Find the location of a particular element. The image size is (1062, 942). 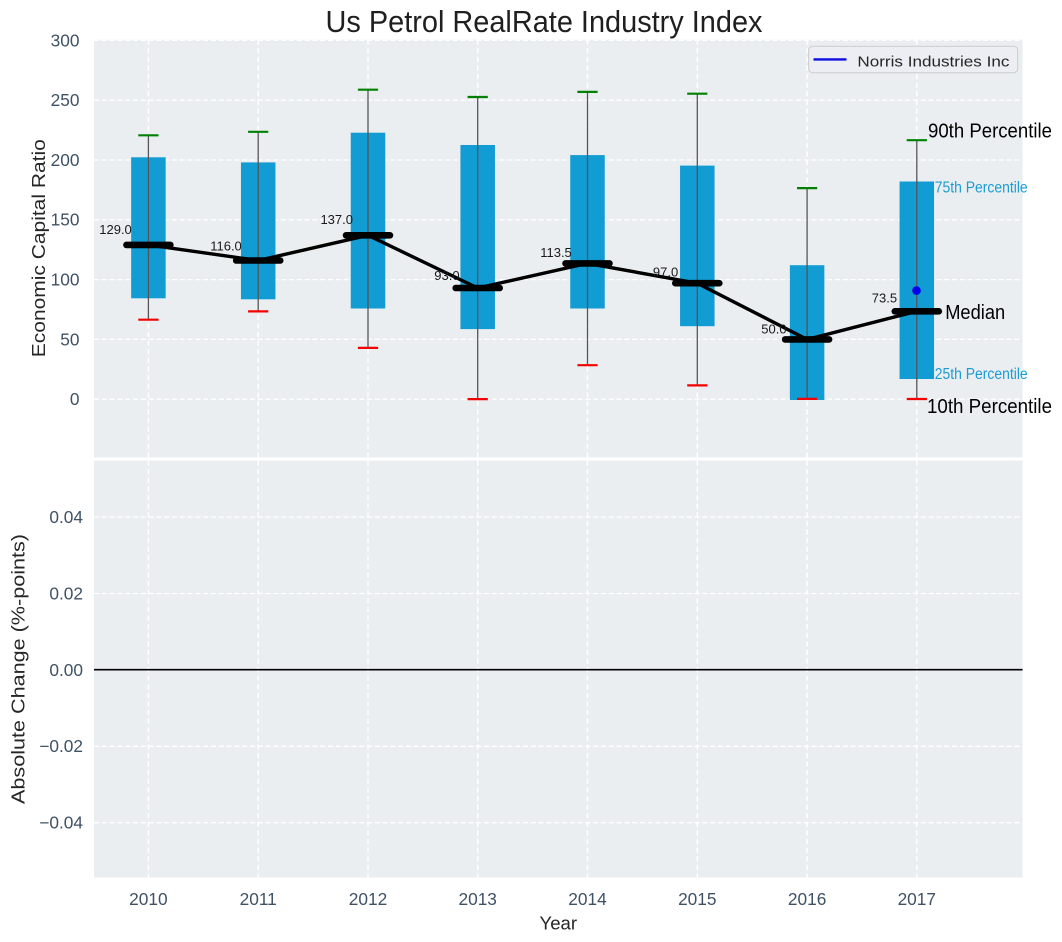

svg-text: Economic Capital Ratio is located at coordinates (38, 248).